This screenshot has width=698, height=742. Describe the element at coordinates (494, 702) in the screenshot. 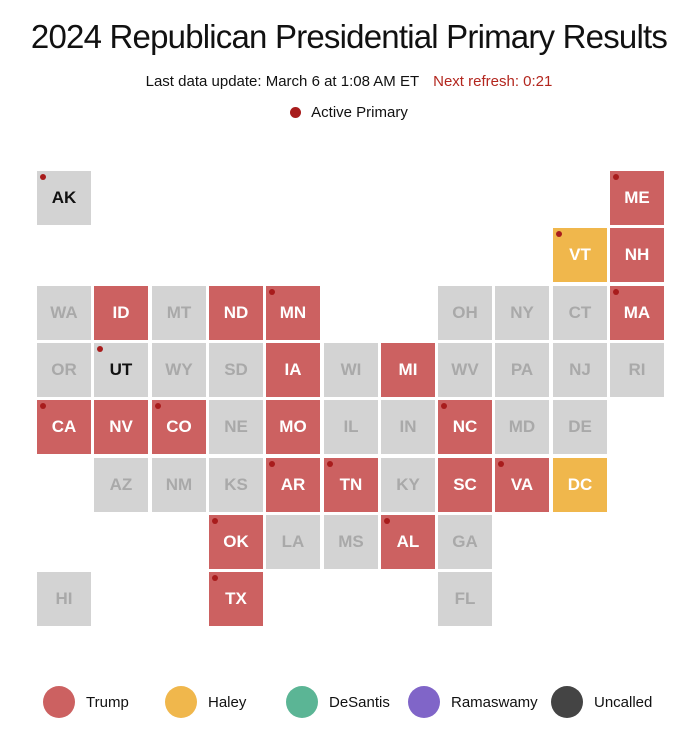

I see `legend-label-ramaswamy: Ramaswamy` at that location.